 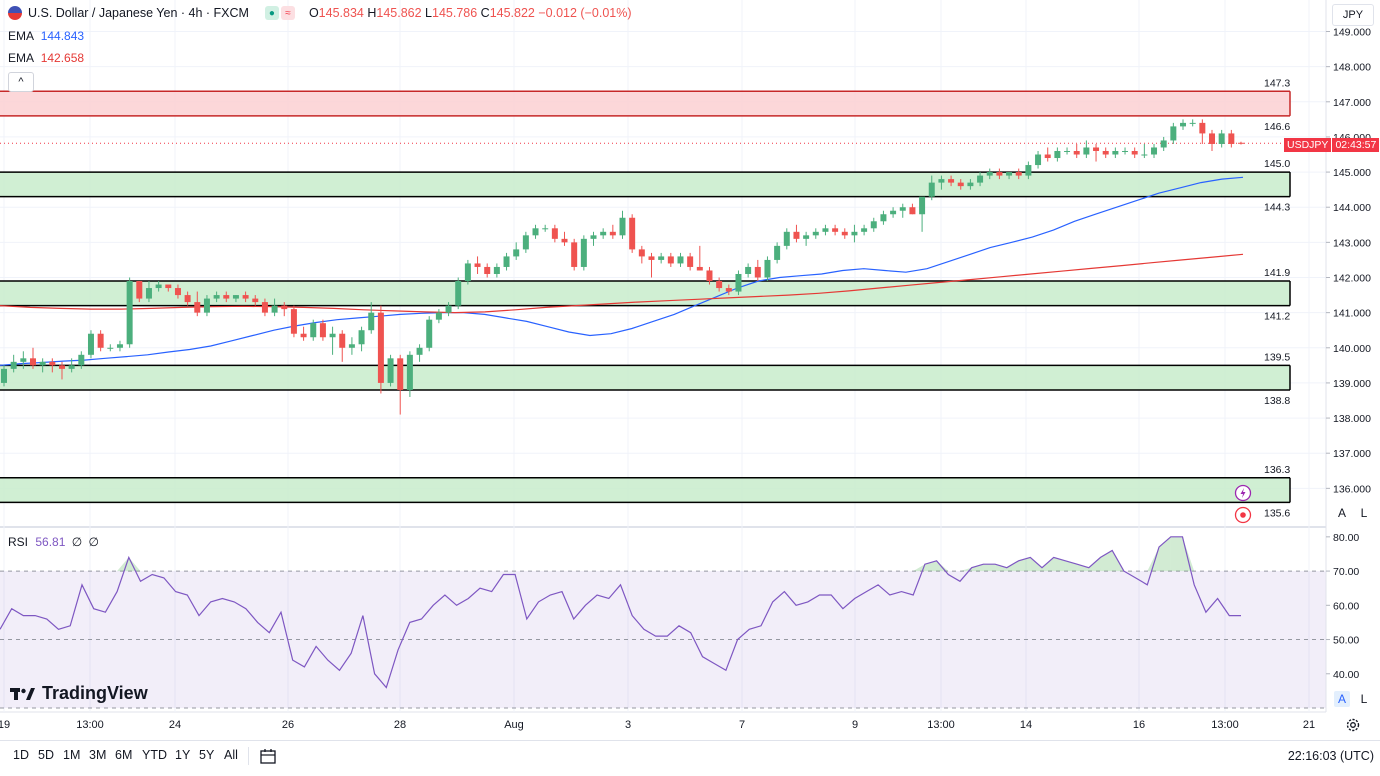 What do you see at coordinates (1356, 145) in the screenshot?
I see `price-tag-countdown: 02:43:57` at bounding box center [1356, 145].